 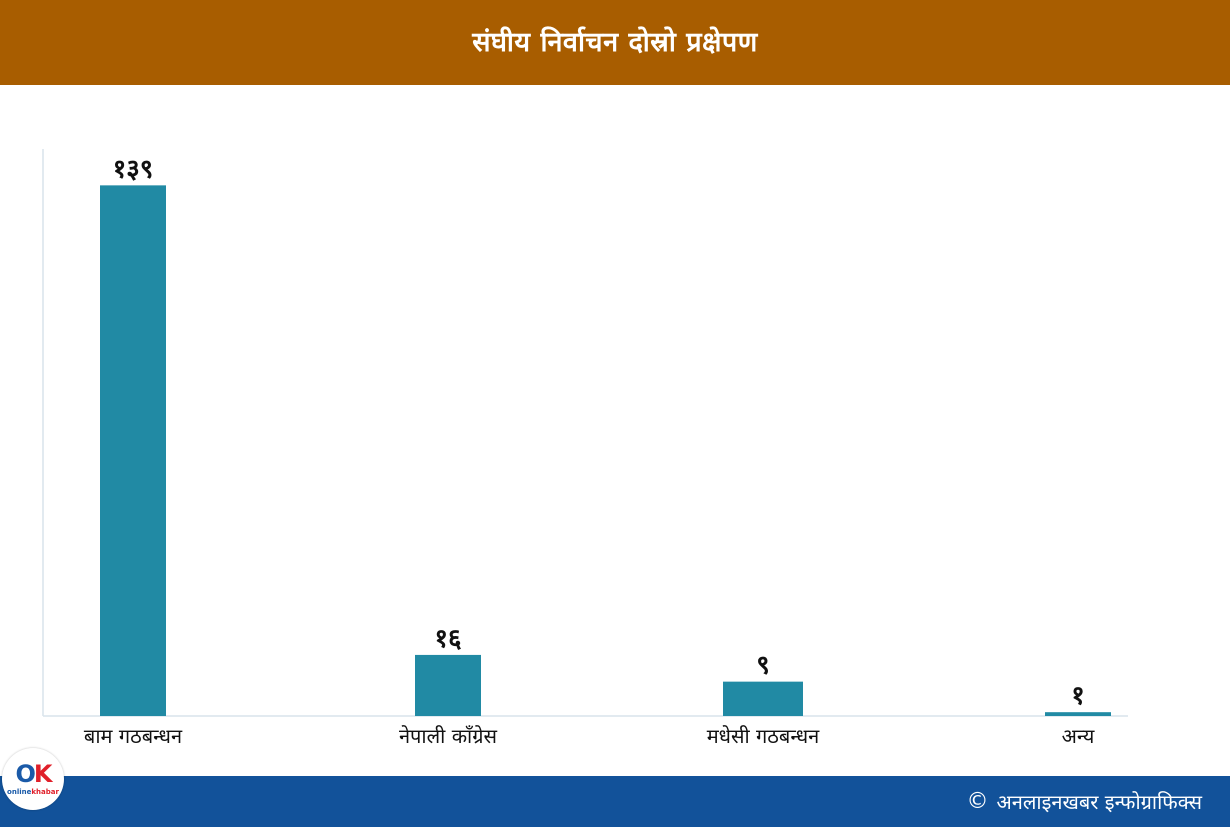 What do you see at coordinates (133, 736) in the screenshot?
I see `category-label-1: बाम गठबन्धन` at bounding box center [133, 736].